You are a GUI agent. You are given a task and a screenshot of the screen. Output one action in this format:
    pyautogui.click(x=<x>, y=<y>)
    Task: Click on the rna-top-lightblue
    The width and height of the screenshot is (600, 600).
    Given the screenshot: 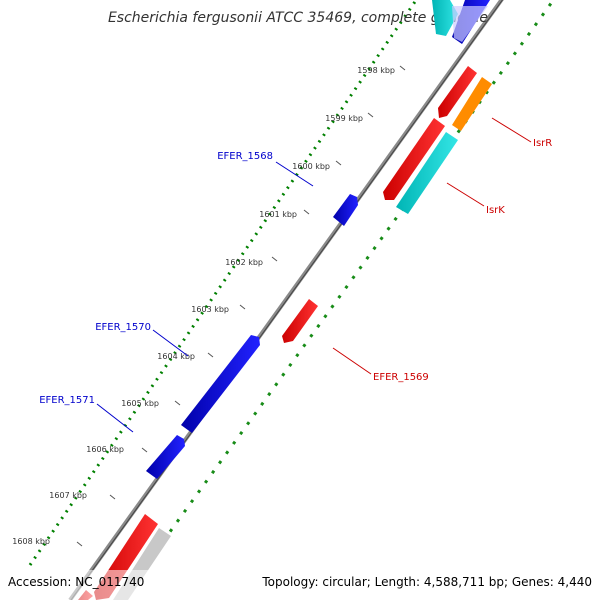 What is the action you would take?
    pyautogui.click(x=470, y=24)
    